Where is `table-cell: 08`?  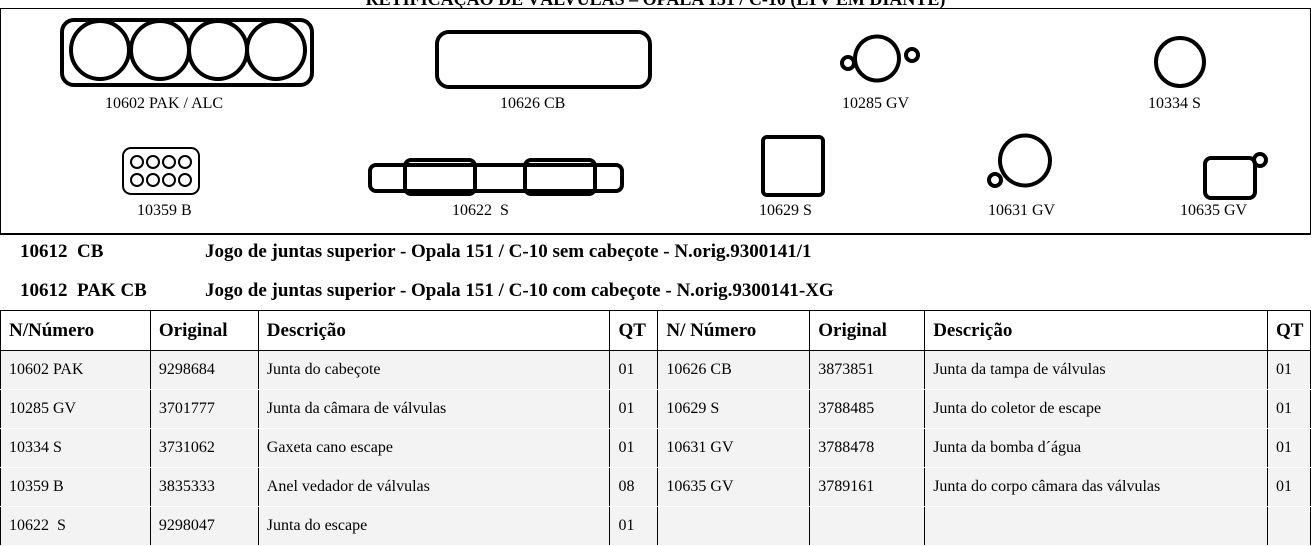 table-cell: 08 is located at coordinates (634, 487).